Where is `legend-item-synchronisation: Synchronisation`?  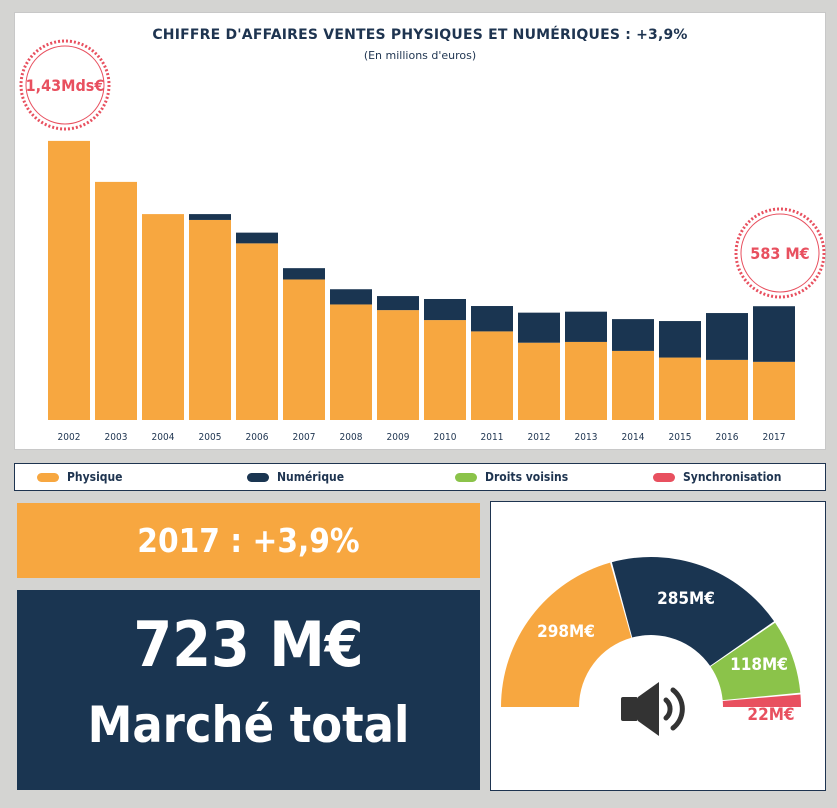
legend-item-synchronisation: Synchronisation is located at coordinates (717, 477).